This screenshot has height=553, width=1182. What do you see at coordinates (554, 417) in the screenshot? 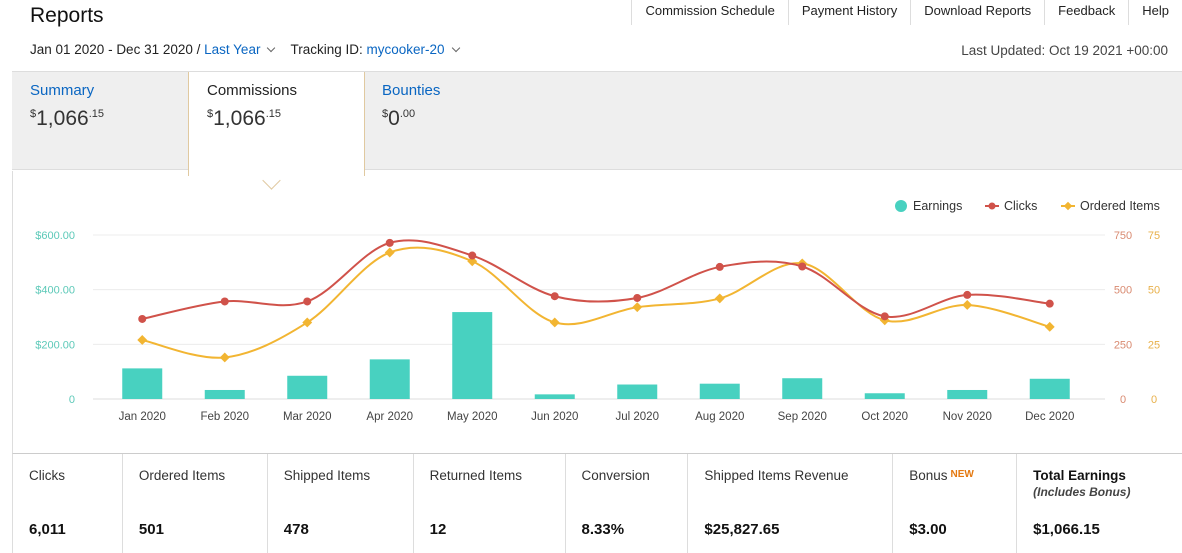
I see `x-tick-label: Jun 2020` at bounding box center [554, 417].